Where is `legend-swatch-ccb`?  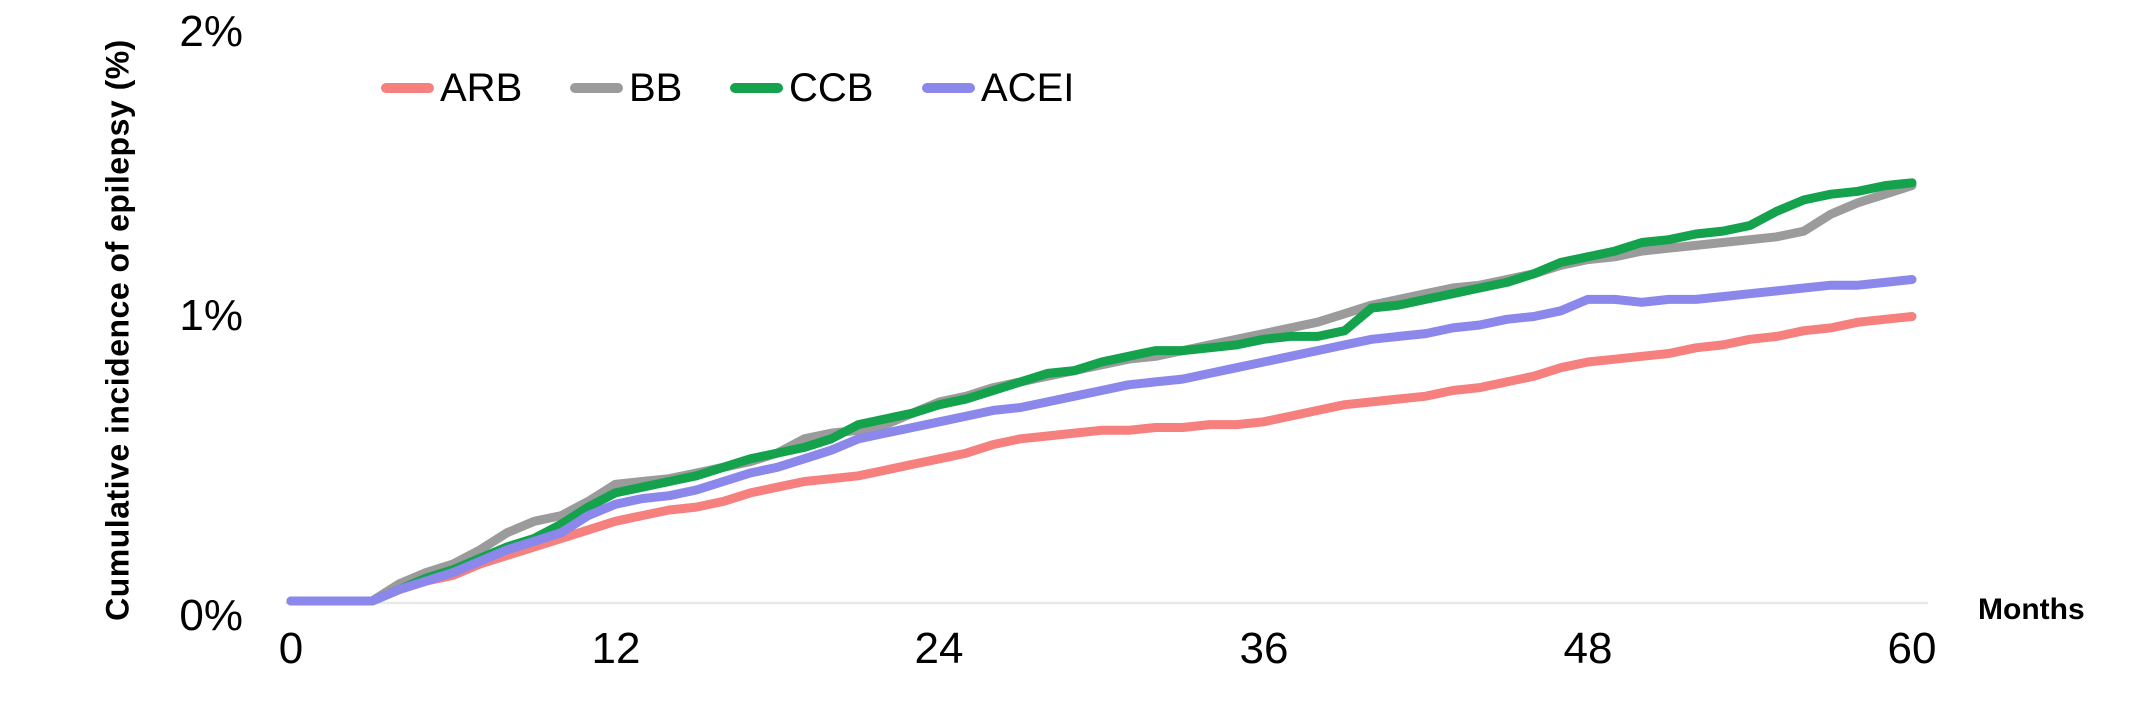
legend-swatch-ccb is located at coordinates (756, 88).